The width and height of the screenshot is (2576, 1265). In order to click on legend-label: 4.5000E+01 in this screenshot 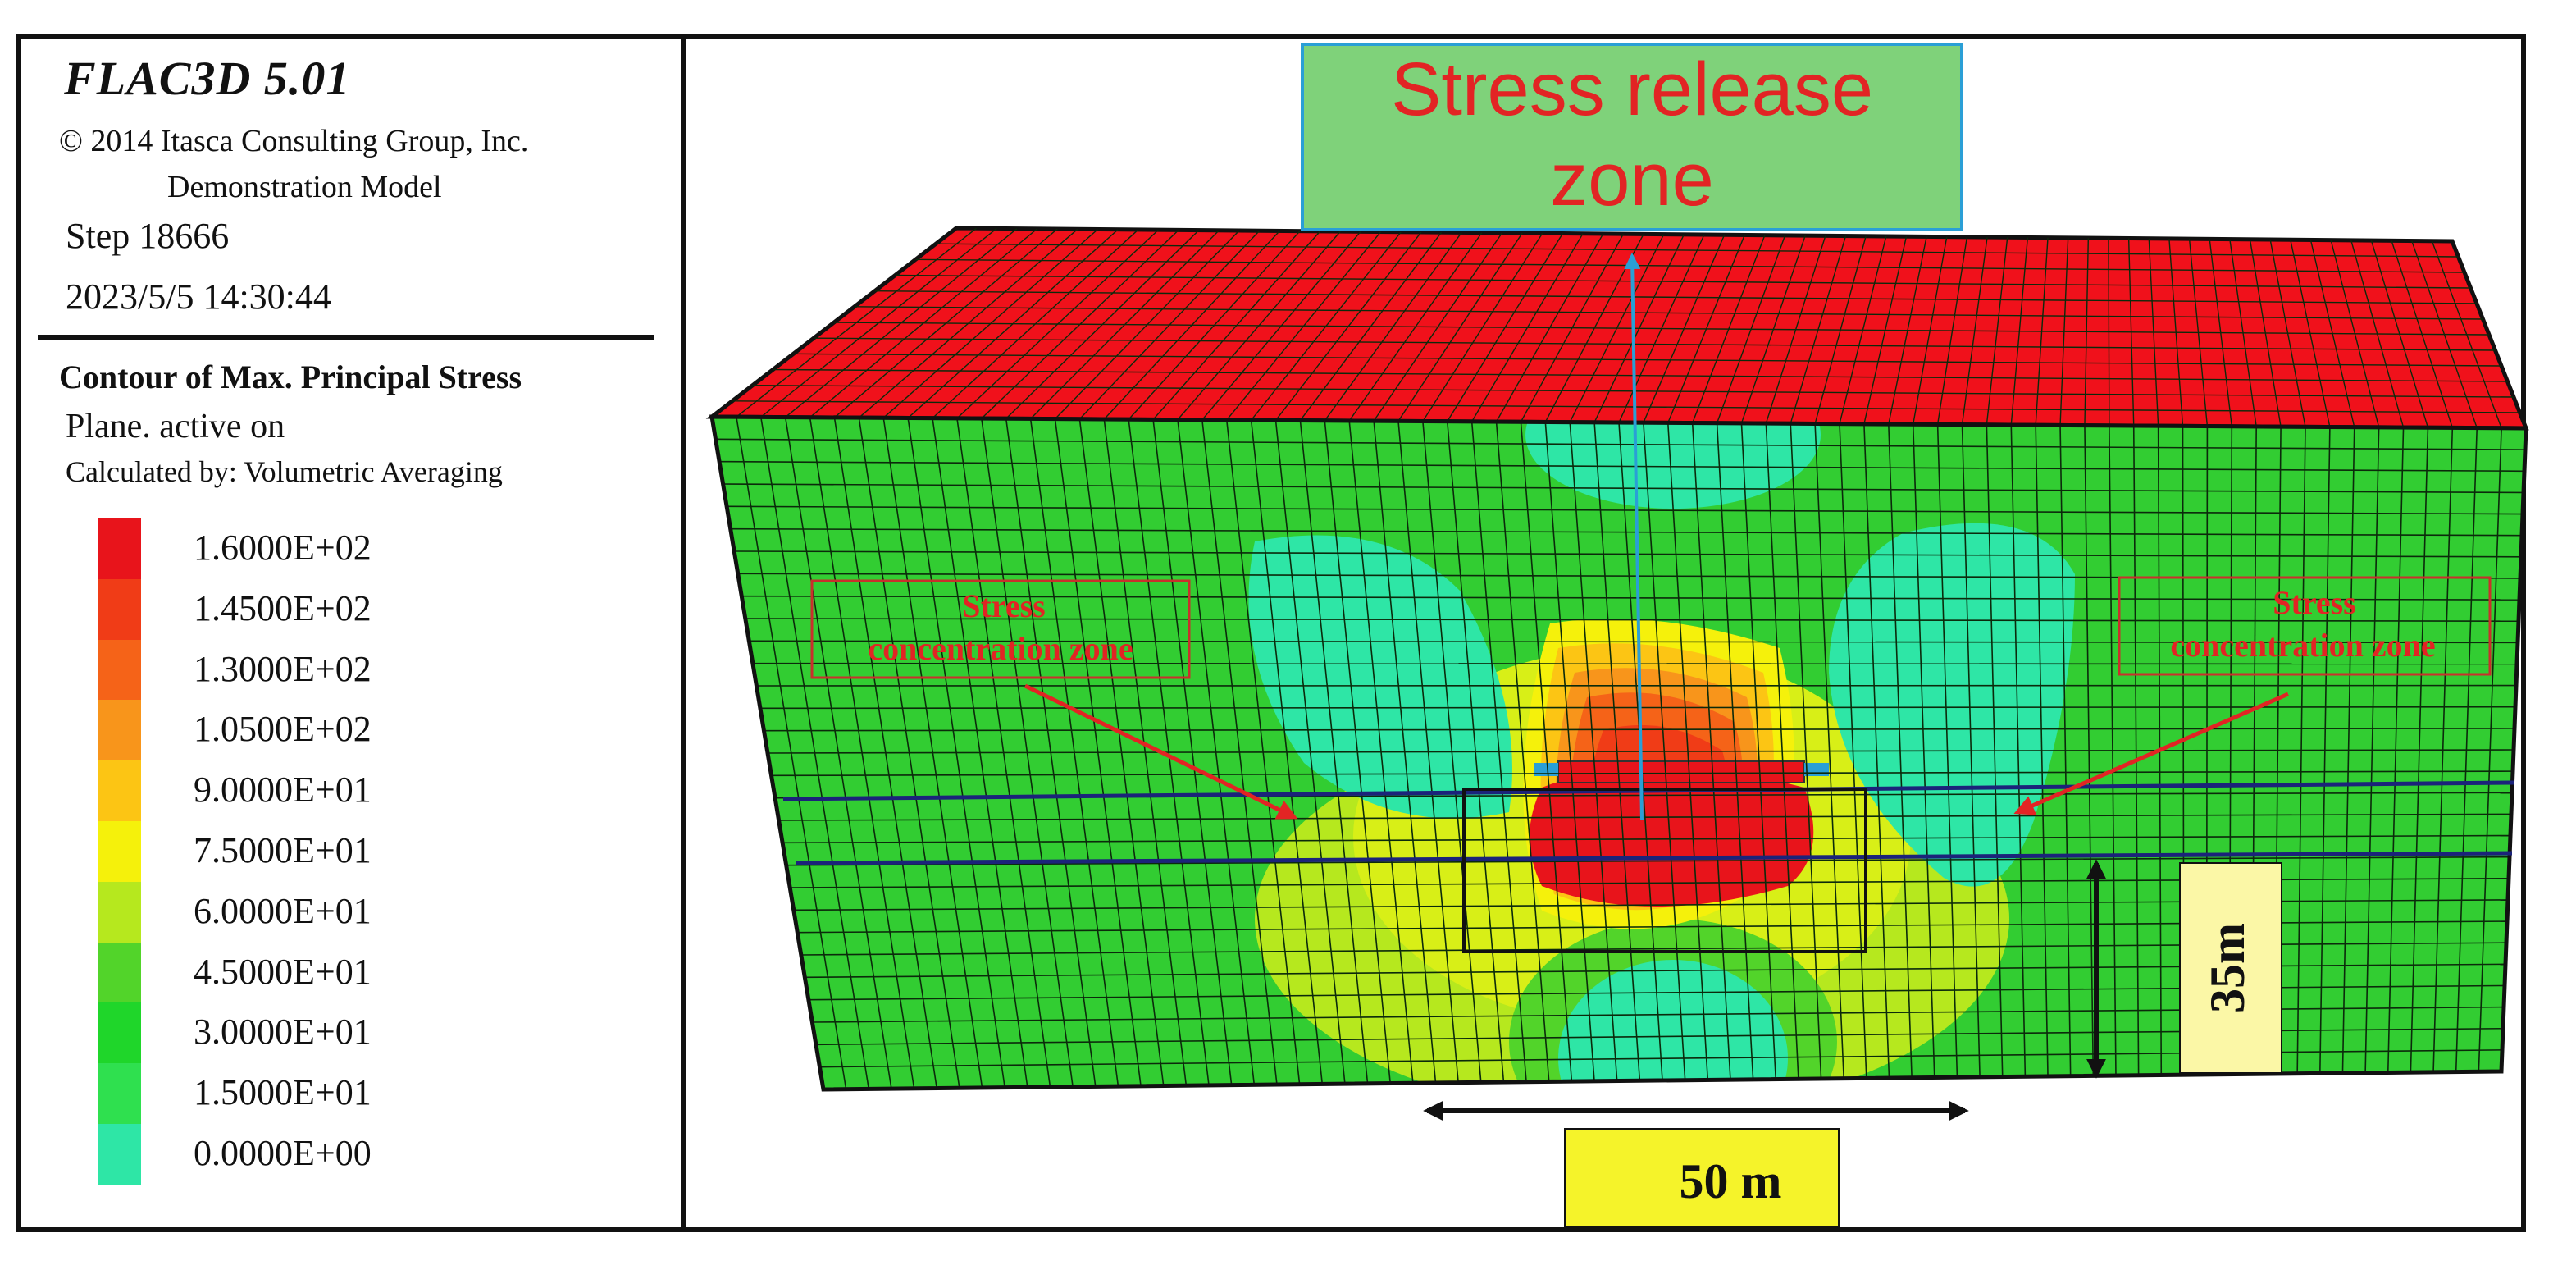, I will do `click(283, 971)`.